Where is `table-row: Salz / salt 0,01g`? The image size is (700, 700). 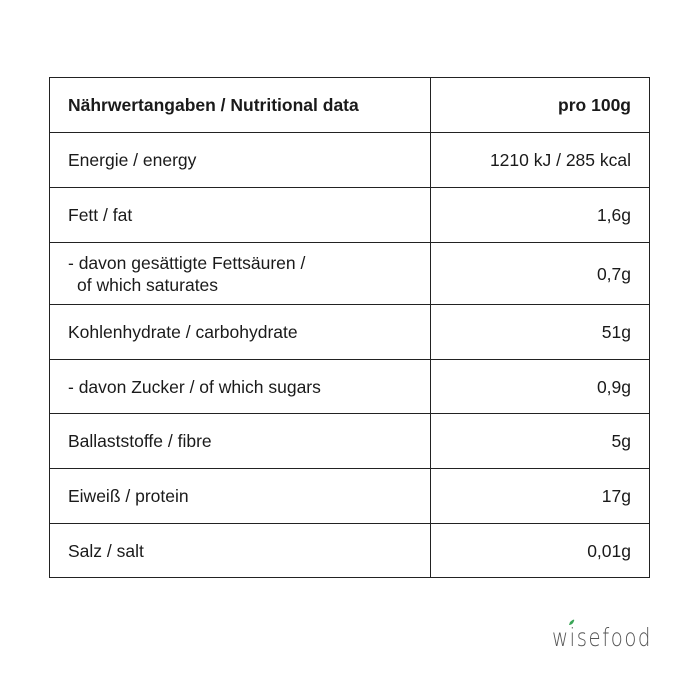 table-row: Salz / salt 0,01g is located at coordinates (349, 550).